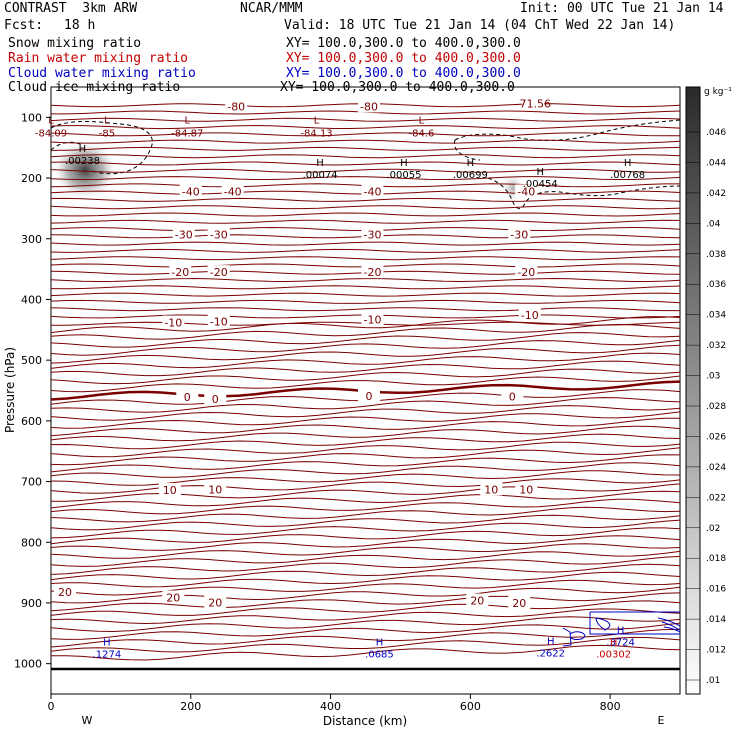 This screenshot has width=740, height=740. I want to click on colorbar-tick-label: .022, so click(716, 498).